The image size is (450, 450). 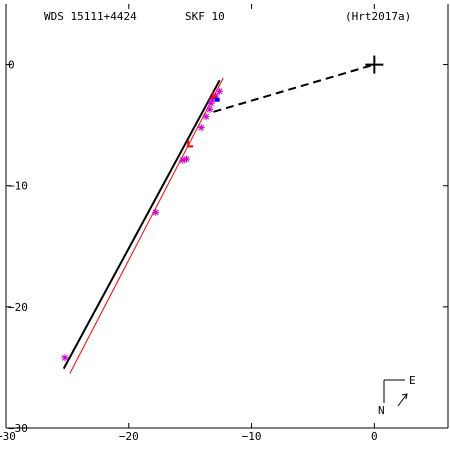 What do you see at coordinates (205, 16) in the screenshot?
I see `discoverer-label: SKF 10` at bounding box center [205, 16].